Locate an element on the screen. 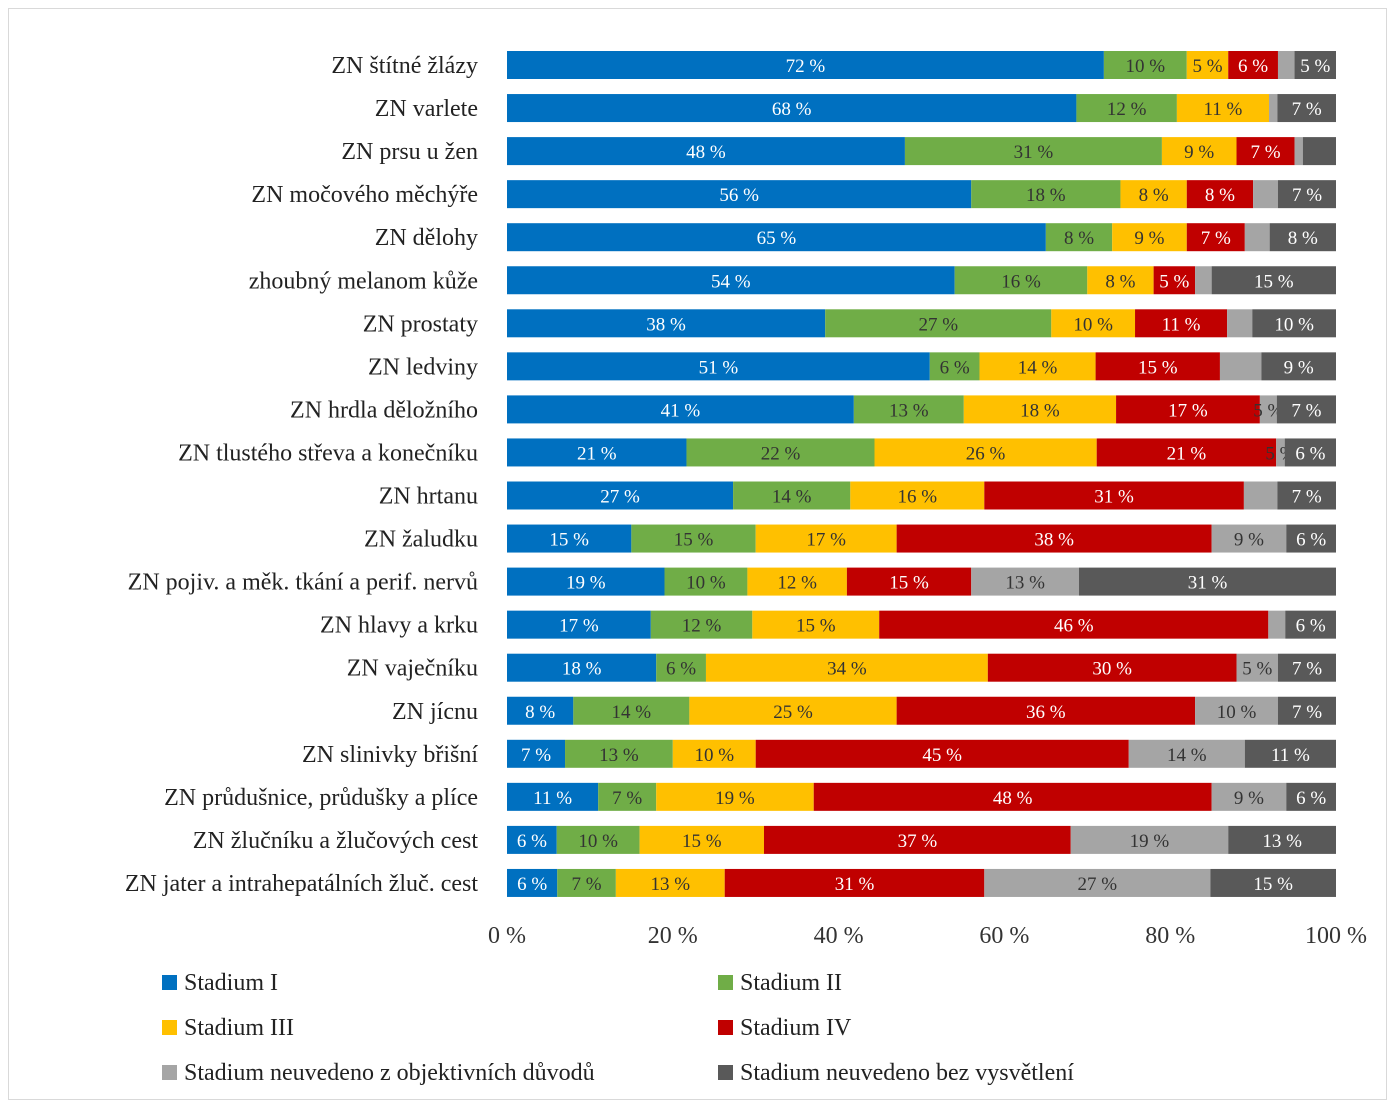  category-label: ZN hrdla děložního is located at coordinates (384, 410).